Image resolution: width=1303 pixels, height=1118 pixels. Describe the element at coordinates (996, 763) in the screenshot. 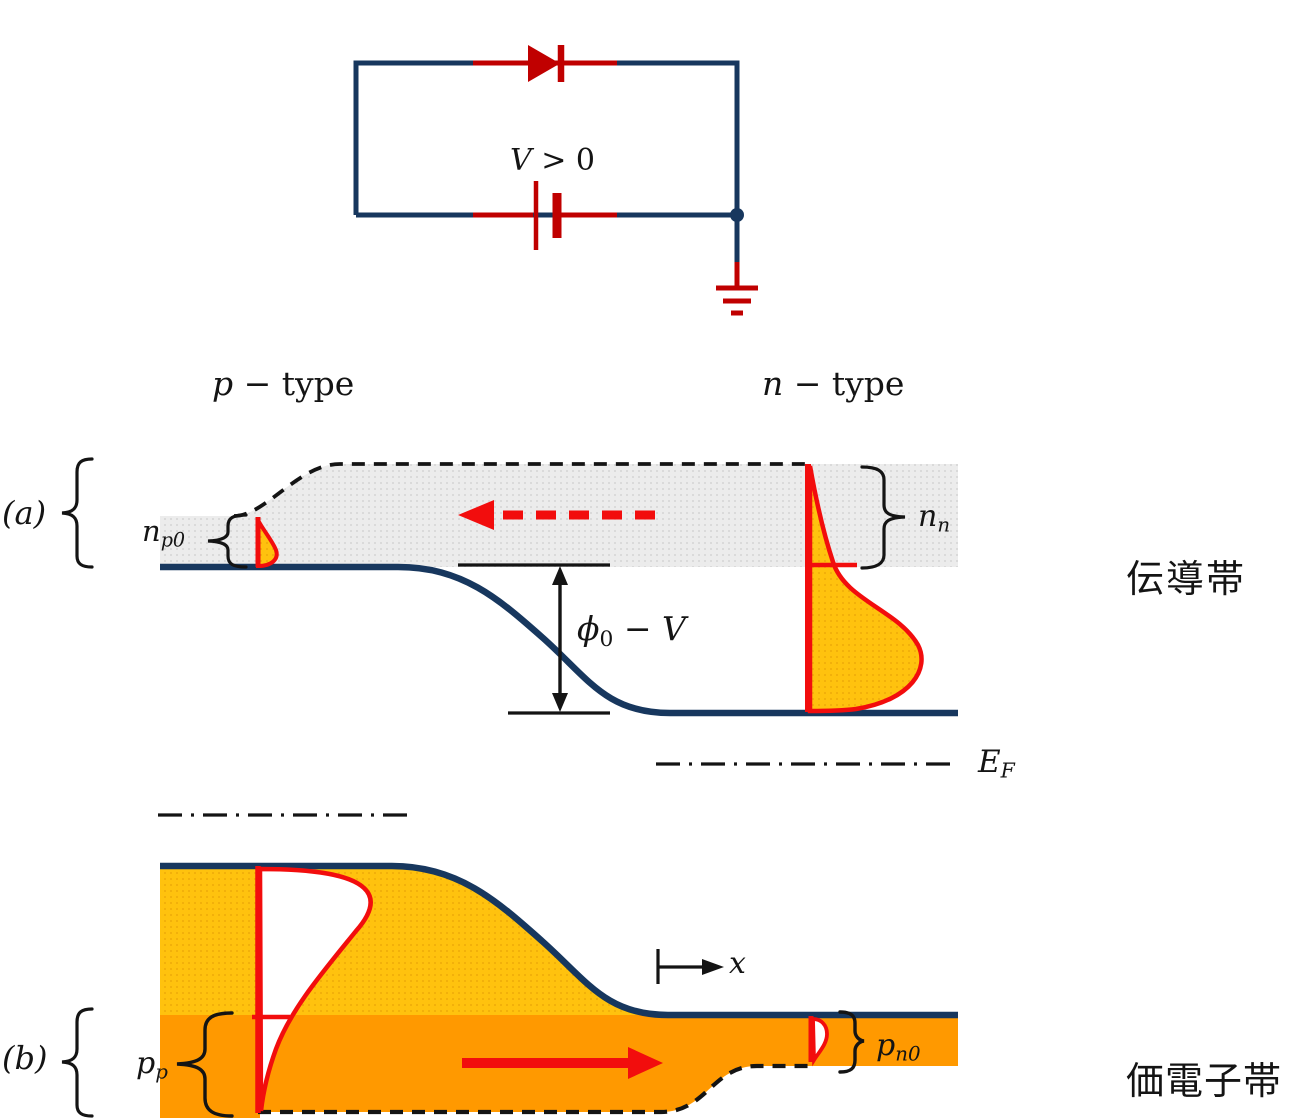

I see `fermi-level-label: EF` at that location.